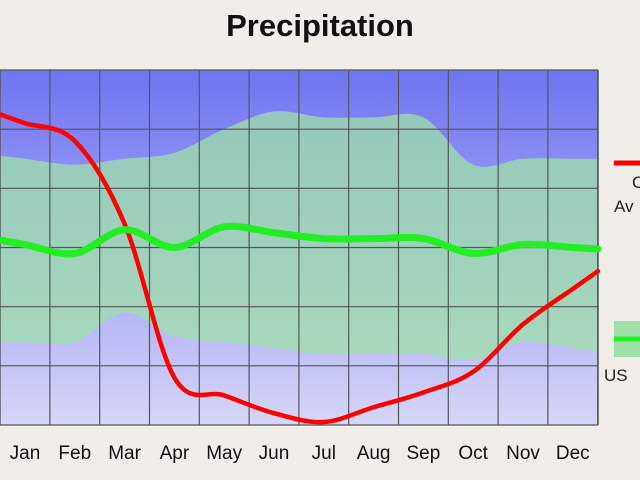 The height and width of the screenshot is (480, 640). Describe the element at coordinates (616, 375) in the screenshot. I see `legend-label-3: US` at that location.